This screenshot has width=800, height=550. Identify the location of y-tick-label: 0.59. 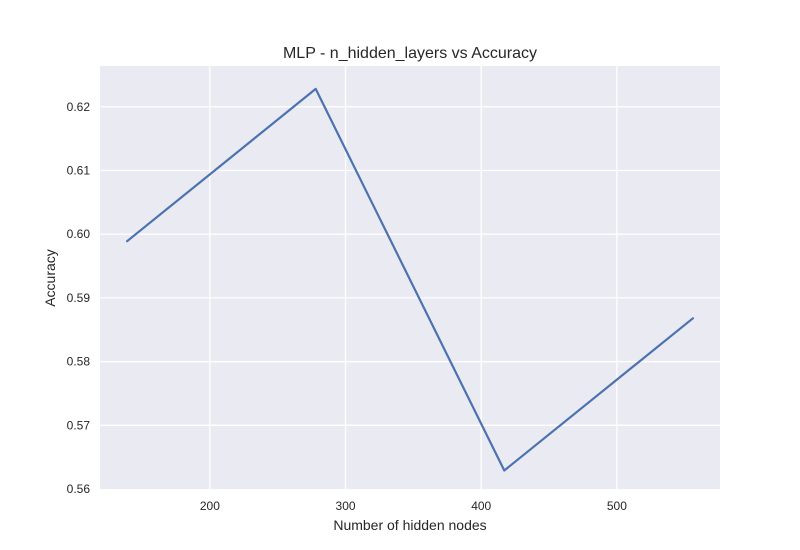
(79, 298).